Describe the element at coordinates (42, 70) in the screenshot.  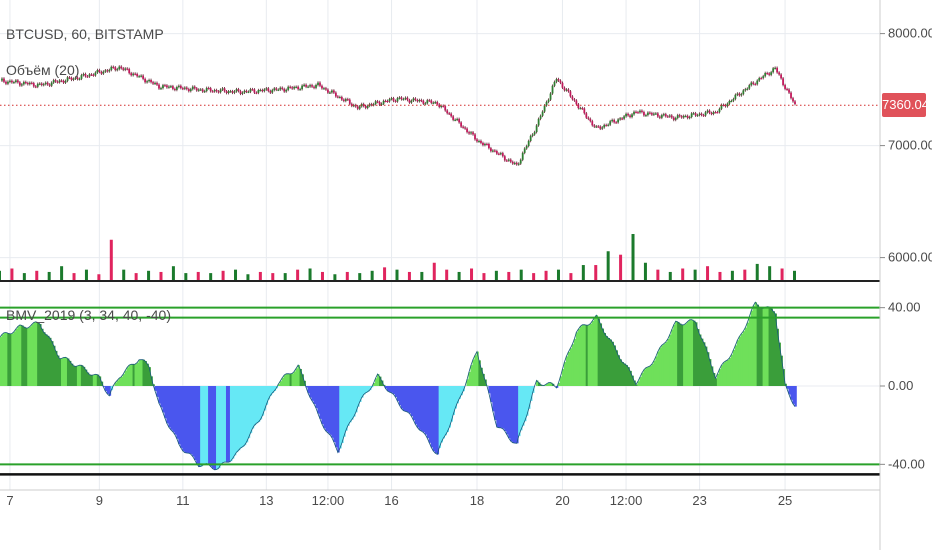
I see `volume-indicator-label: Объём (20)` at that location.